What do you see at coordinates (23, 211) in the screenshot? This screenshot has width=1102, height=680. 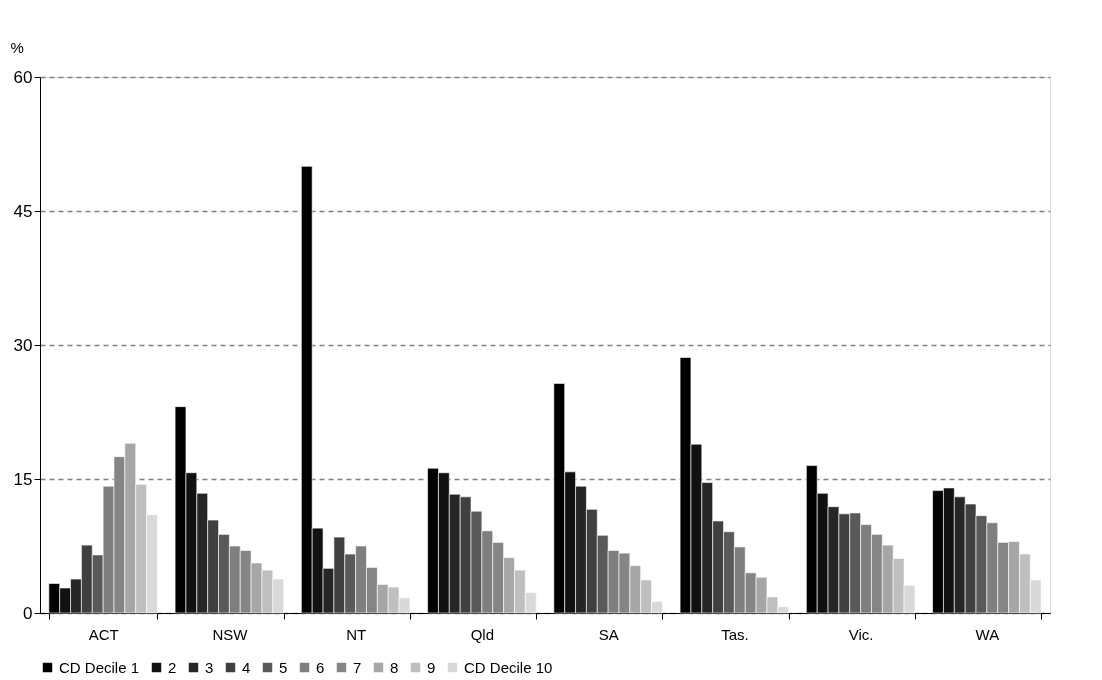 I see `y-tick-label: 45` at bounding box center [23, 211].